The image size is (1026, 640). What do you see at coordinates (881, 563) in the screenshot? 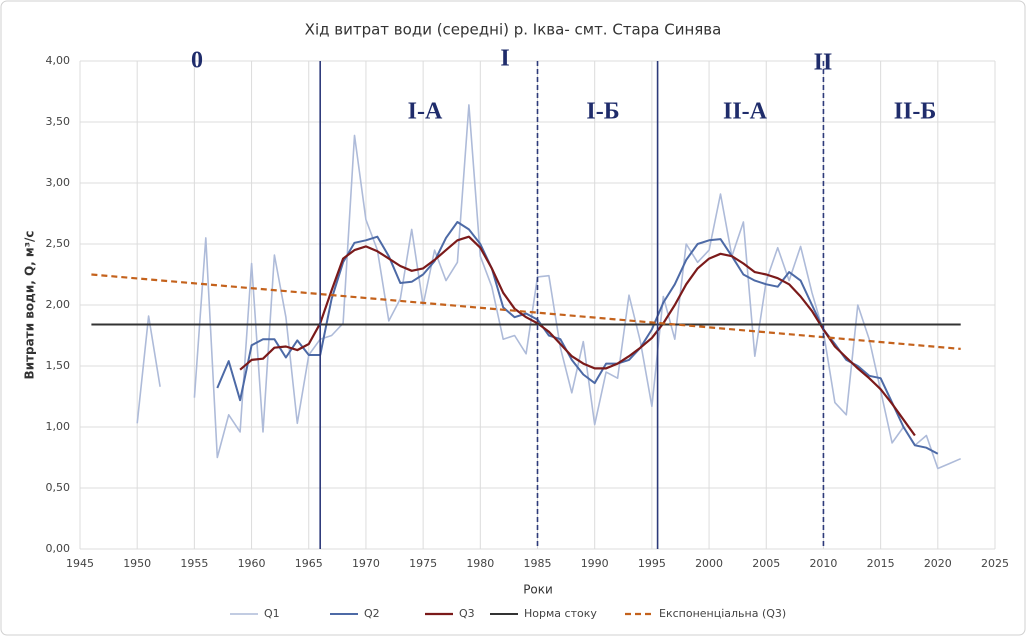
I see `x-tick-label: 2015` at bounding box center [881, 563].